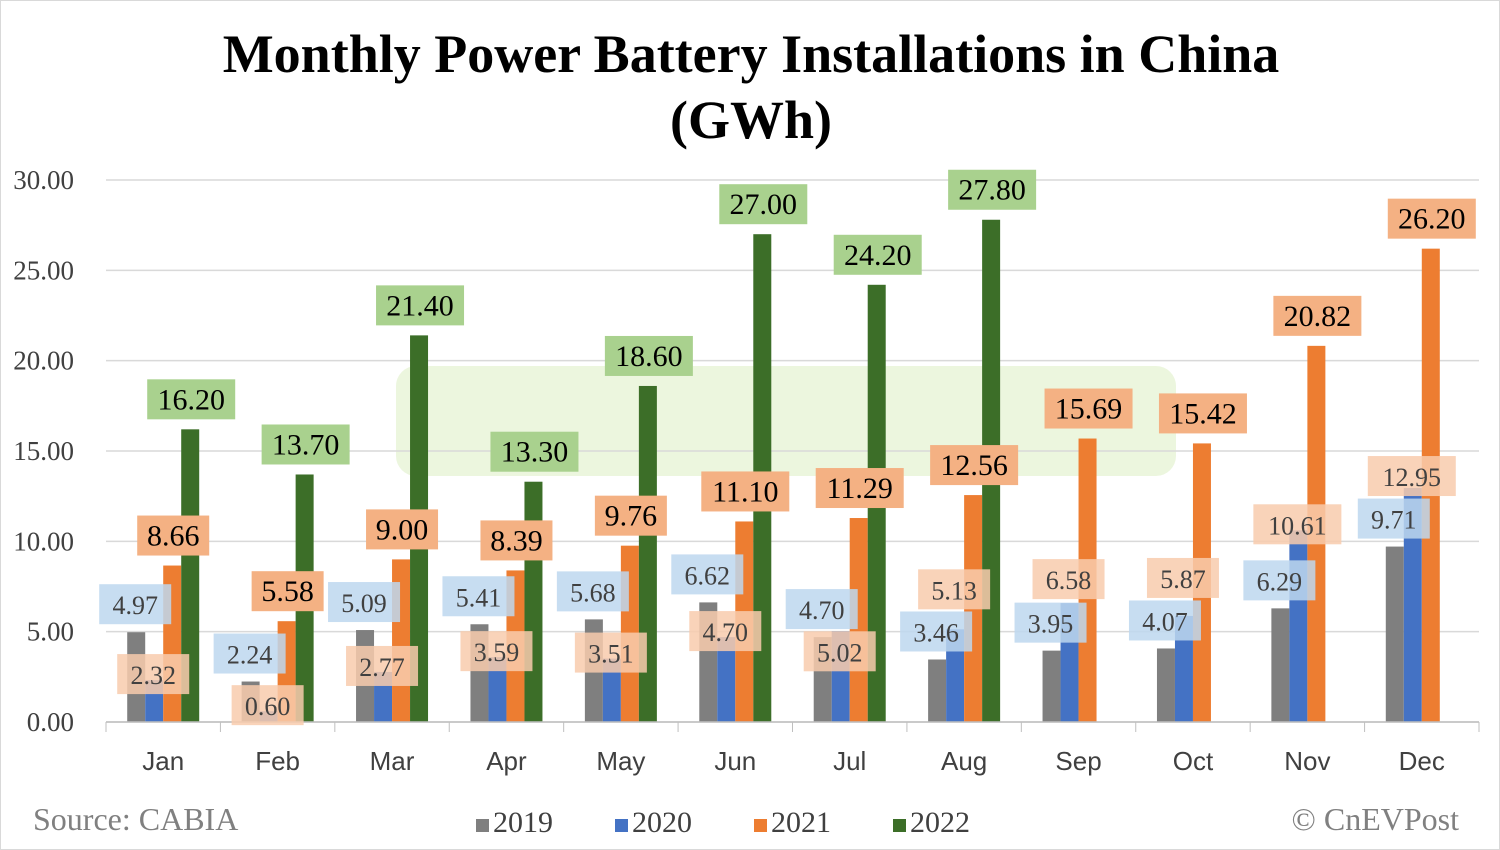  I want to click on data-label-2019: 4.97, so click(135, 605).